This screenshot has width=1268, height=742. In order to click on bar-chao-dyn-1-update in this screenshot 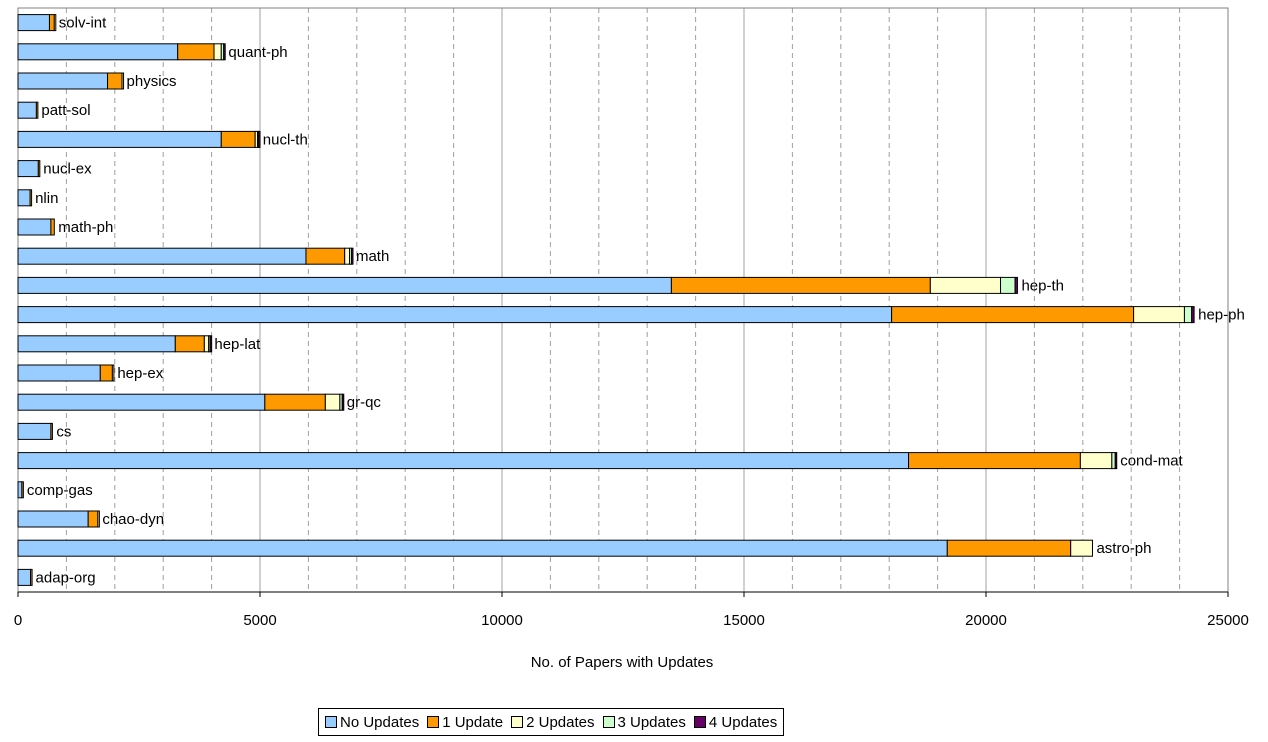, I will do `click(93, 519)`.